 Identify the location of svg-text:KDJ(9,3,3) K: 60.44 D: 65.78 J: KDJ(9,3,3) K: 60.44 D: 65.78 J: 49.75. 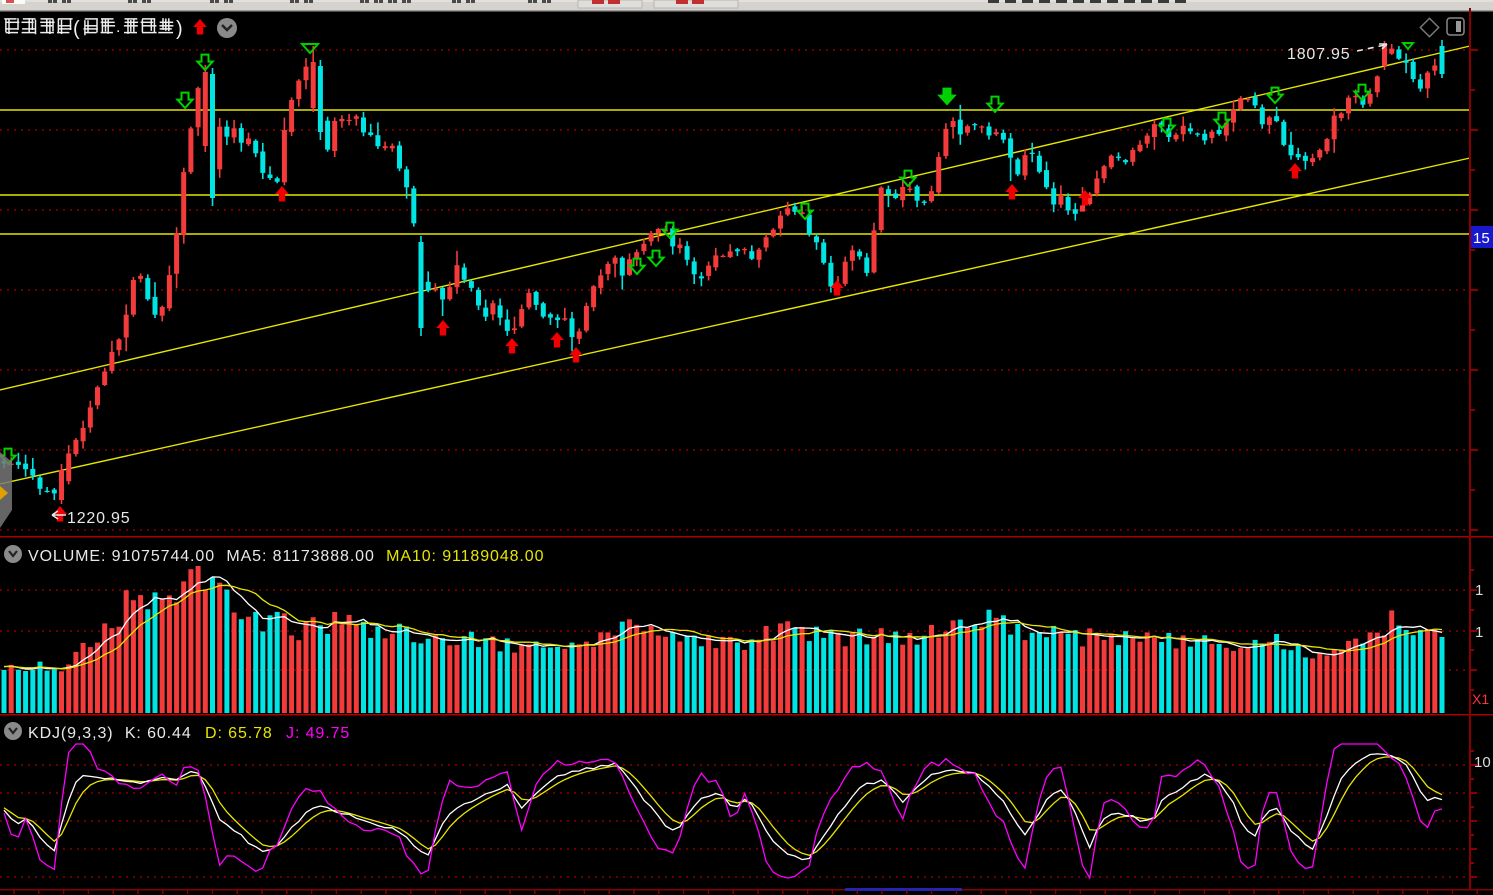
(189, 733).